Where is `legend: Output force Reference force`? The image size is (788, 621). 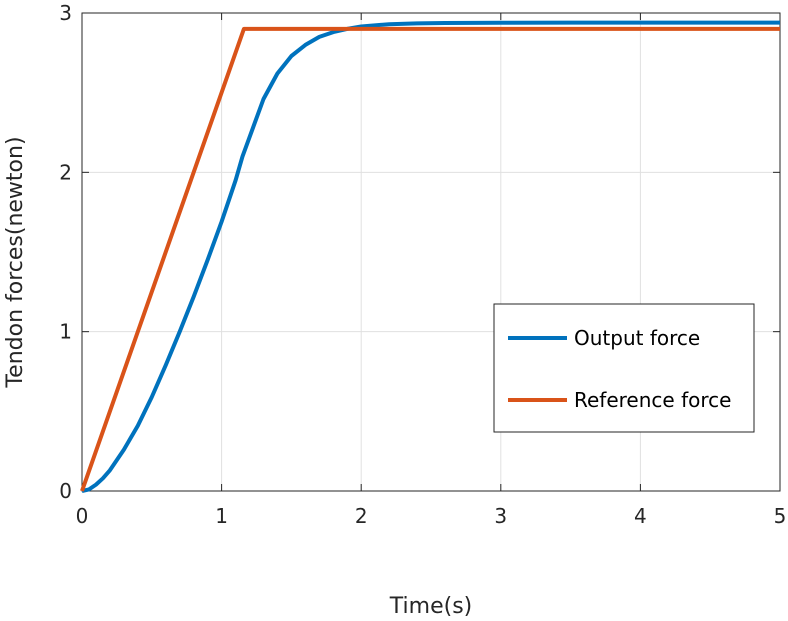 legend: Output force Reference force is located at coordinates (624, 368).